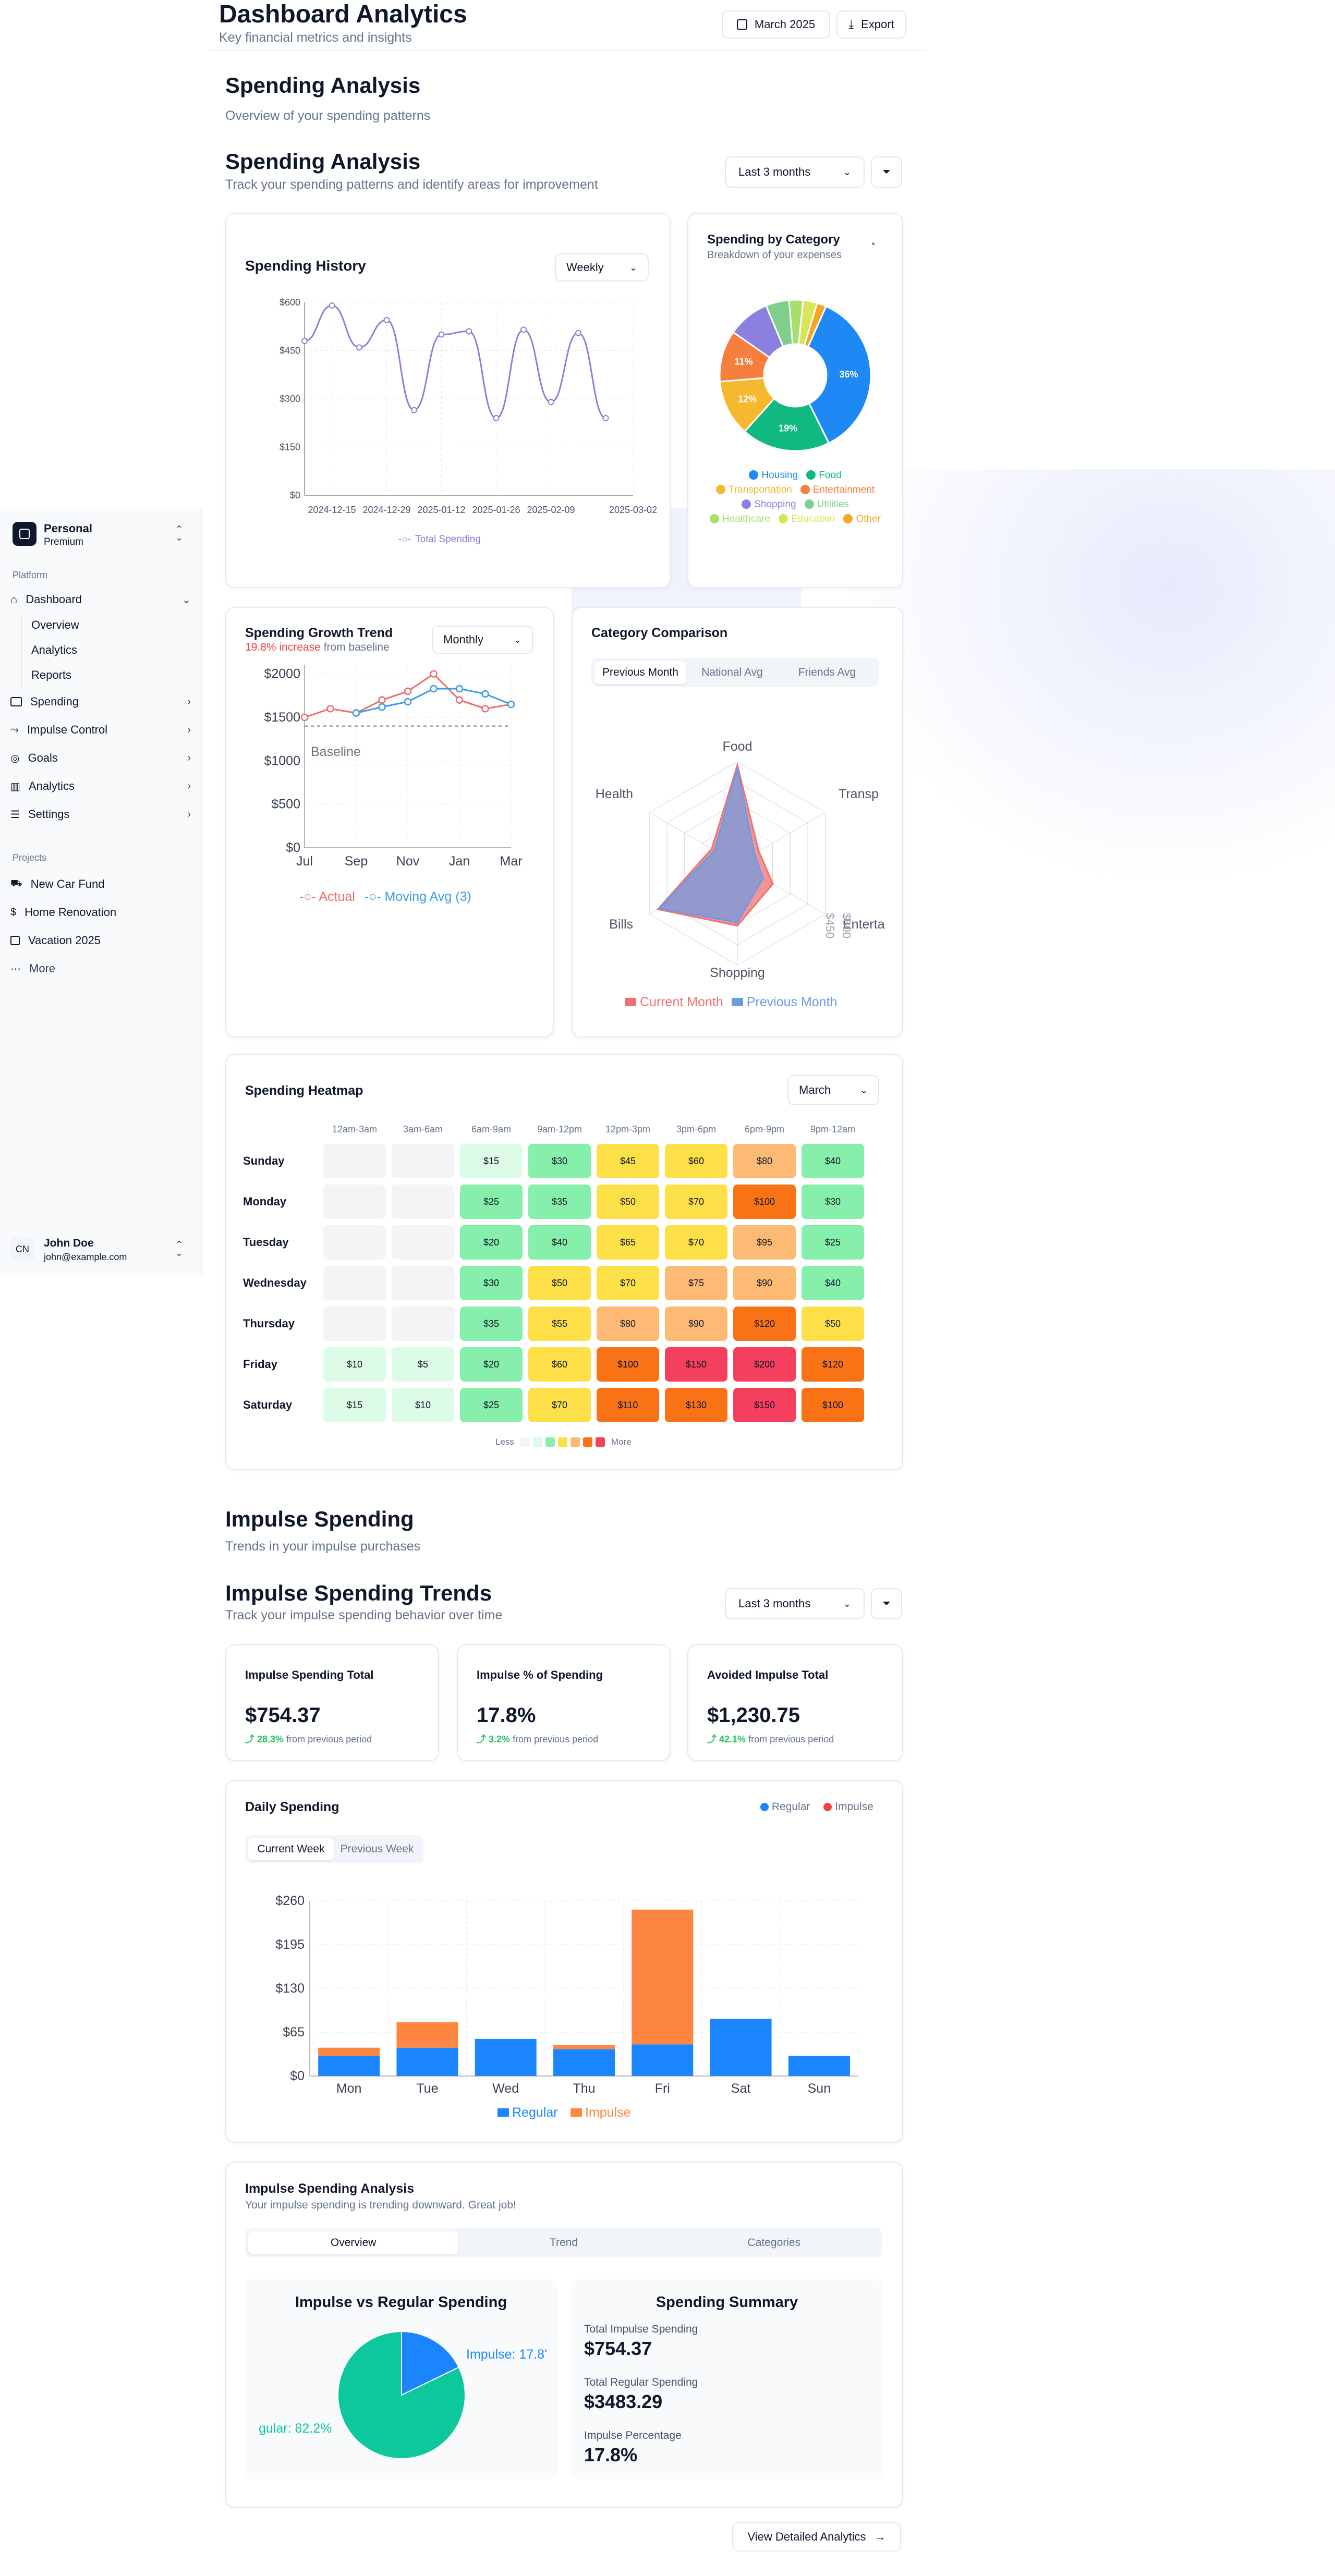 This screenshot has height=2576, width=1335. I want to click on project-item-new-car-fund: ⛟ New Car Fund, so click(57, 884).